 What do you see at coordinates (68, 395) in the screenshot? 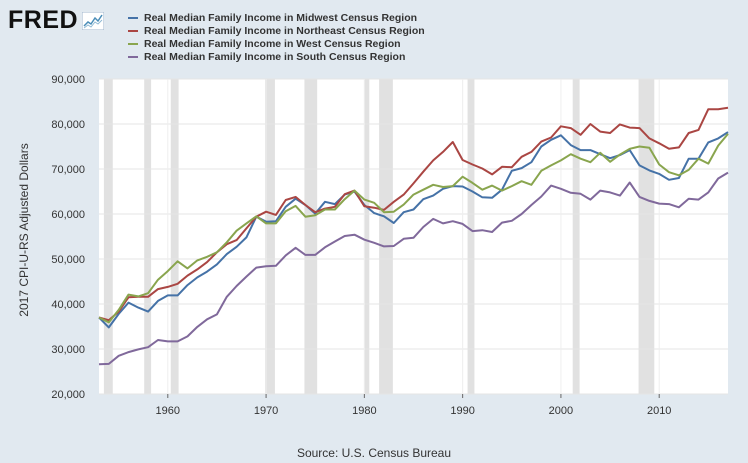
I see `y-tick-label: 20,000` at bounding box center [68, 395].